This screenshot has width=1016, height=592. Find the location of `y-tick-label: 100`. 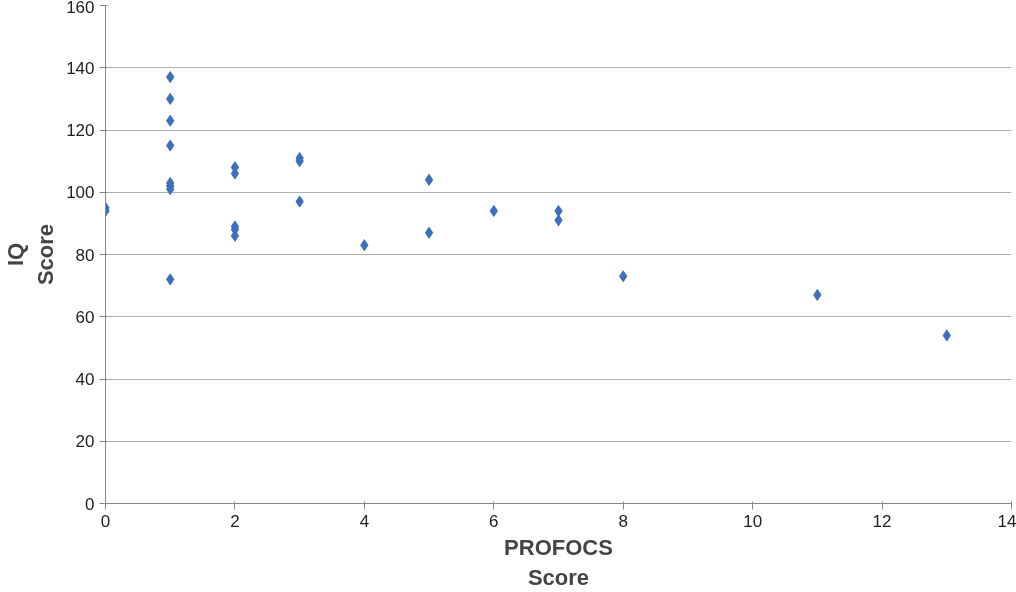

y-tick-label: 100 is located at coordinates (80, 193).